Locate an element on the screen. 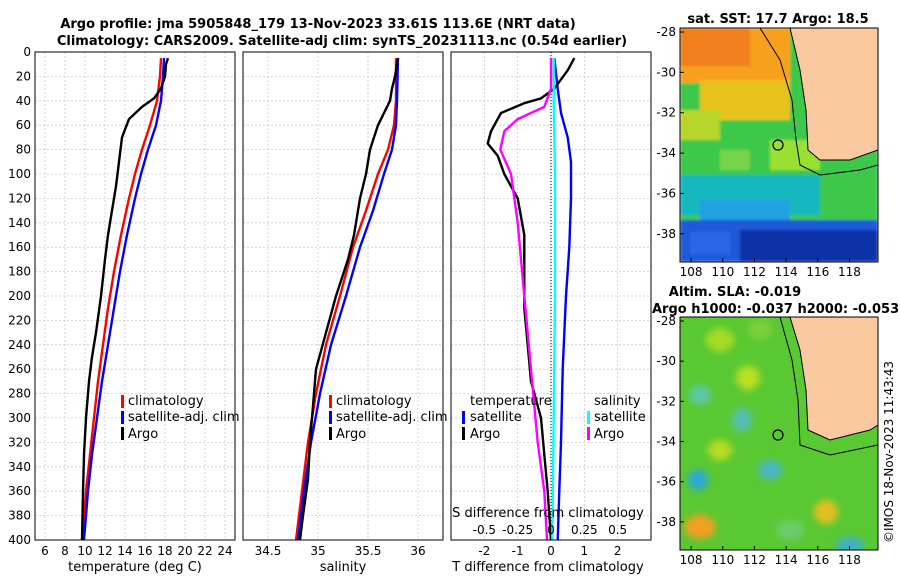 The image size is (900, 580). map-y-tick-label: -32 is located at coordinates (666, 113).